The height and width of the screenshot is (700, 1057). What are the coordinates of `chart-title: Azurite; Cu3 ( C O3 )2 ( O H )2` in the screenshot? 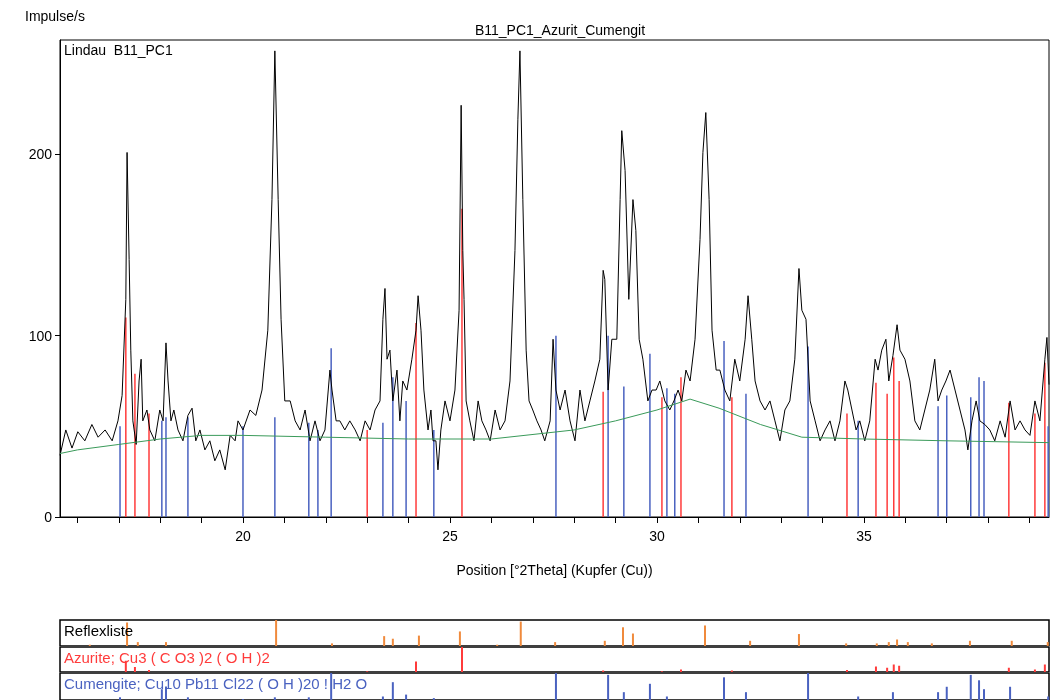 It's located at (167, 657).